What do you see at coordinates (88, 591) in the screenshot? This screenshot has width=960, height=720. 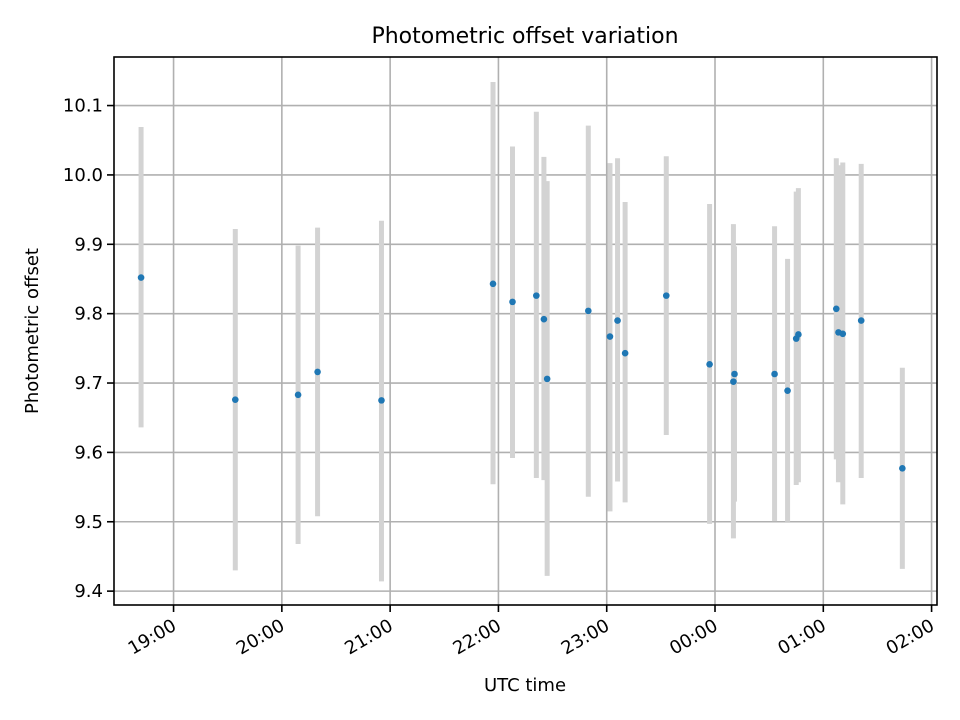 I see `y-tick-label: 9.4` at bounding box center [88, 591].